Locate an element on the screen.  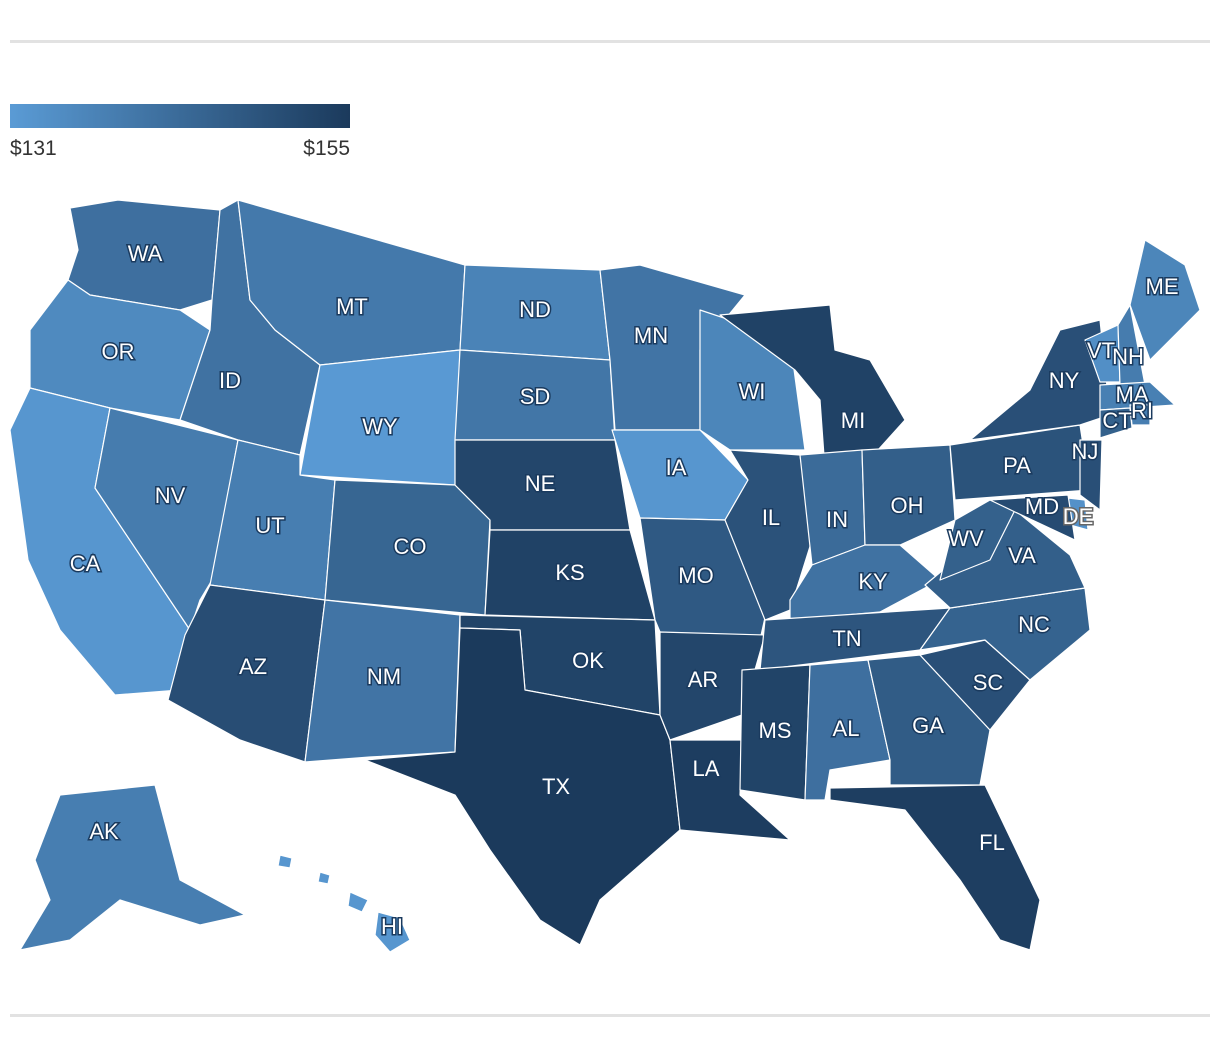
state-label-ia: IA is located at coordinates (676, 467).